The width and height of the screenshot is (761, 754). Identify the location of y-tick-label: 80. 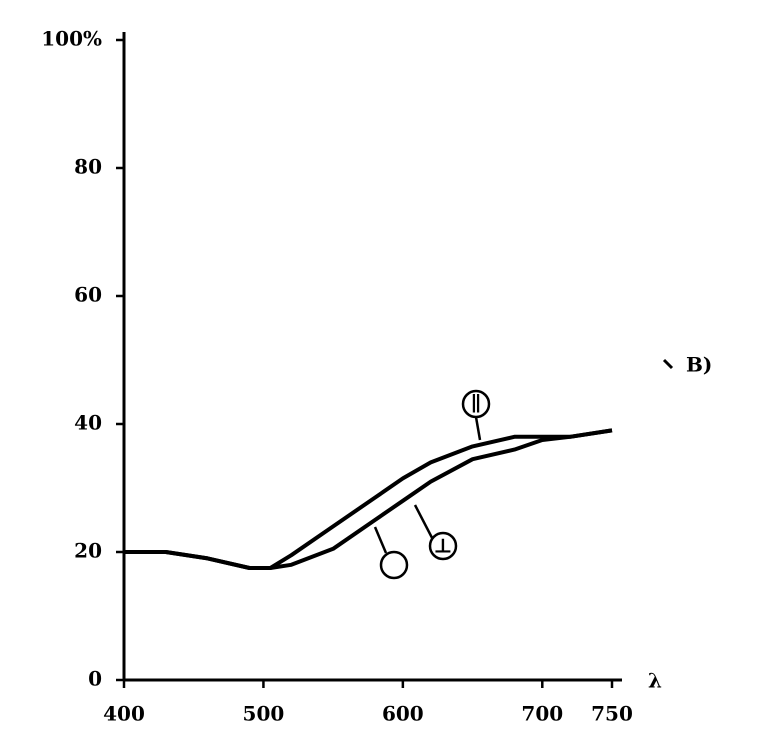
(88, 167).